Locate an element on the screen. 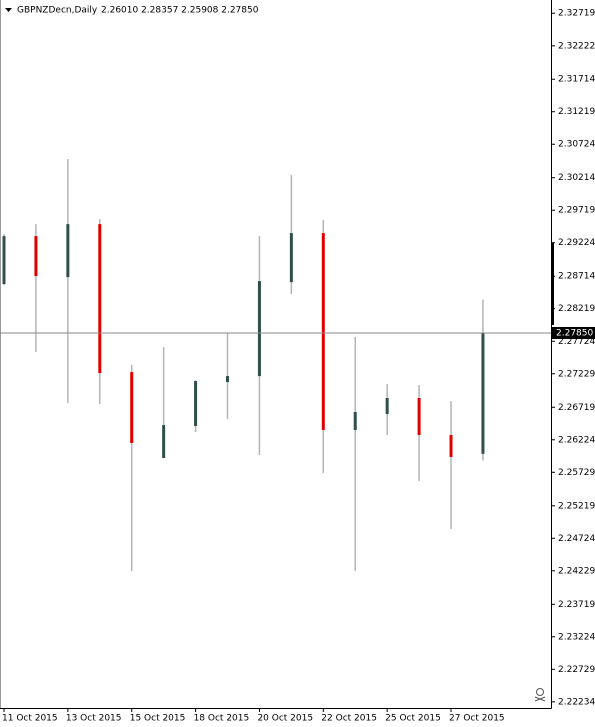 The height and width of the screenshot is (727, 595). x-tick-label: 18 Oct 2015 is located at coordinates (222, 719).